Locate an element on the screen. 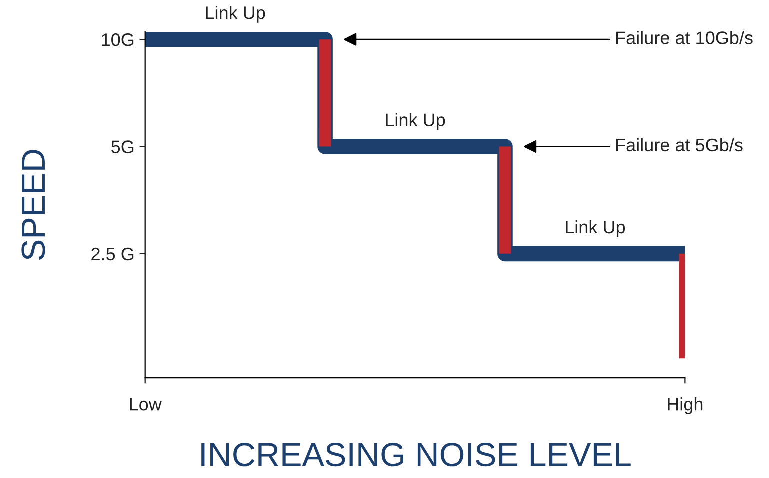 Image resolution: width=769 pixels, height=478 pixels. y-tick-label: 10G is located at coordinates (118, 40).